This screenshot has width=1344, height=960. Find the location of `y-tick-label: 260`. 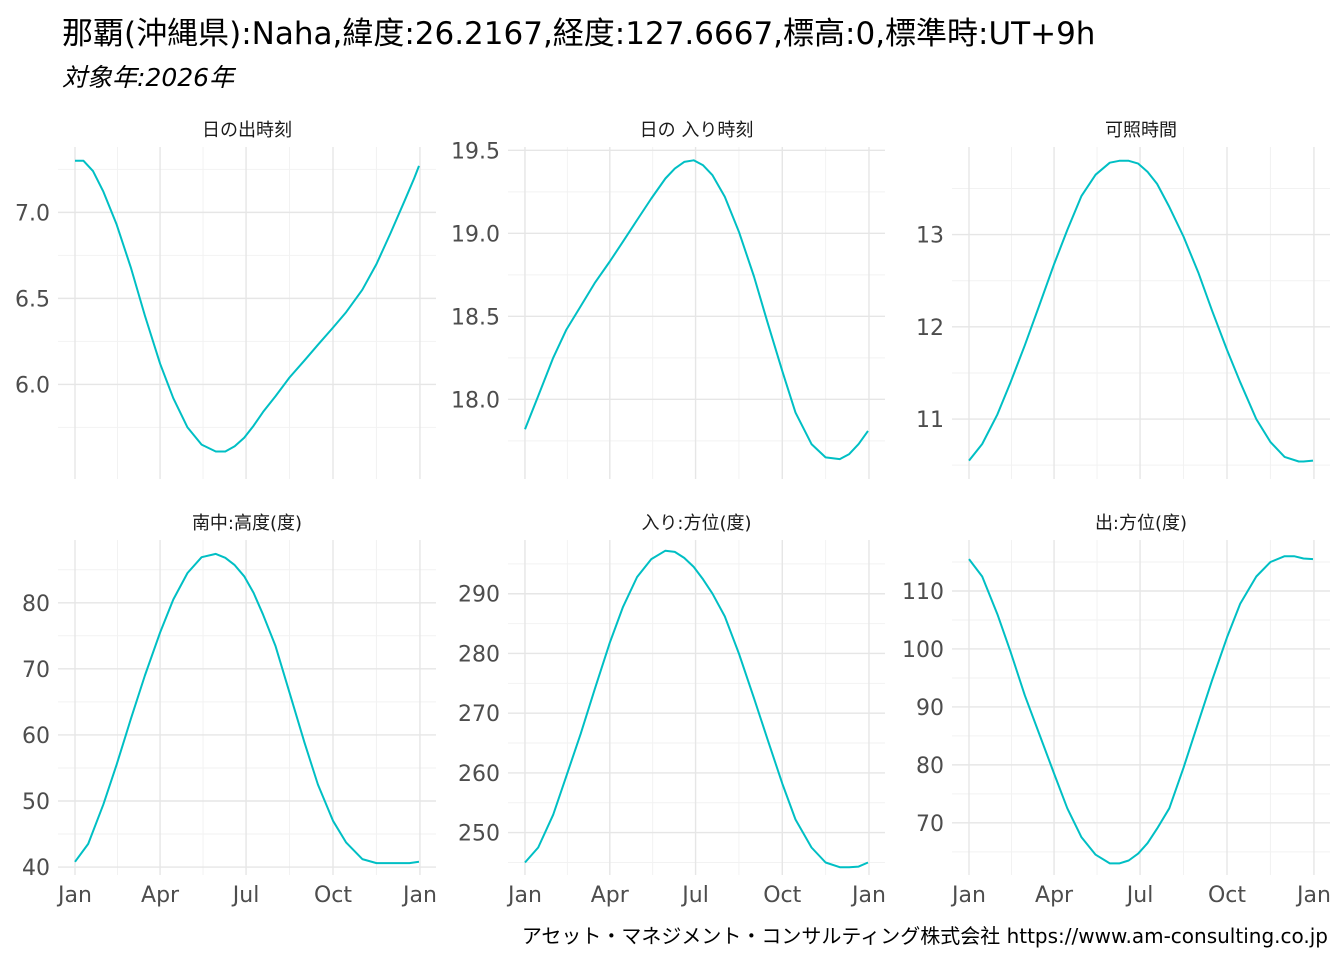

y-tick-label: 260 is located at coordinates (479, 774).